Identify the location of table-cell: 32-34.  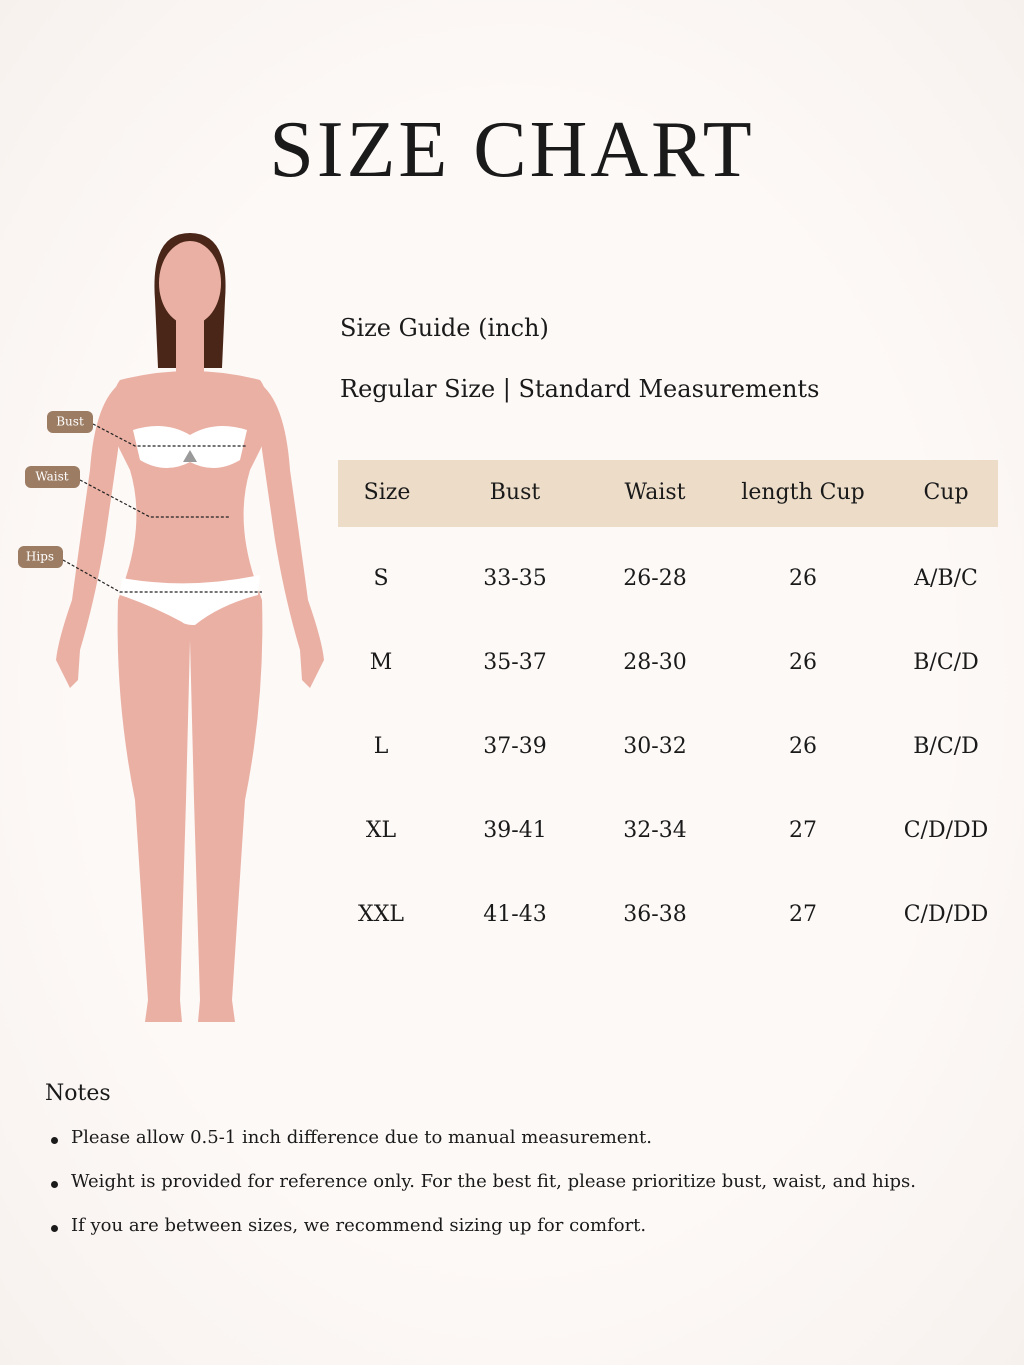
(655, 830).